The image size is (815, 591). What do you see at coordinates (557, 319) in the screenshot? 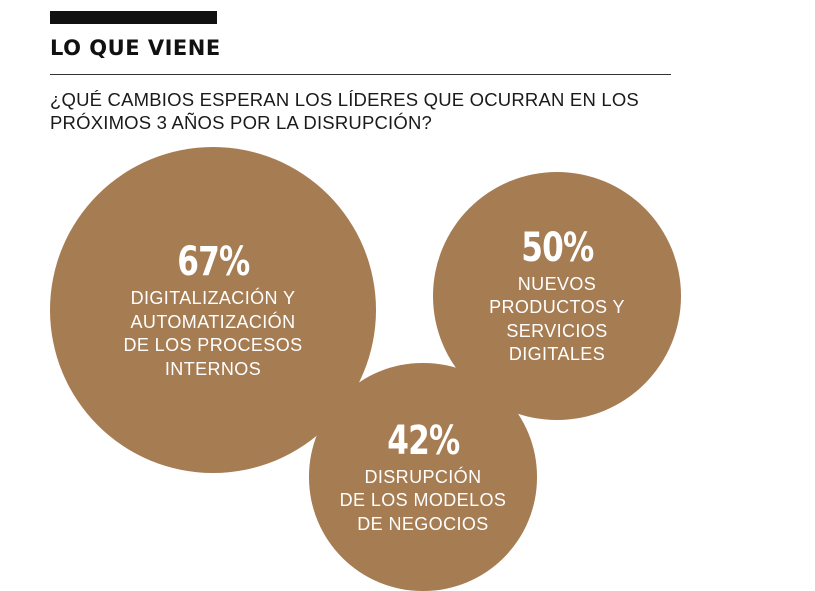
I see `bubble-label: NUEVOS PRODUCTOS Y SERVICIOS DIGITALES` at bounding box center [557, 319].